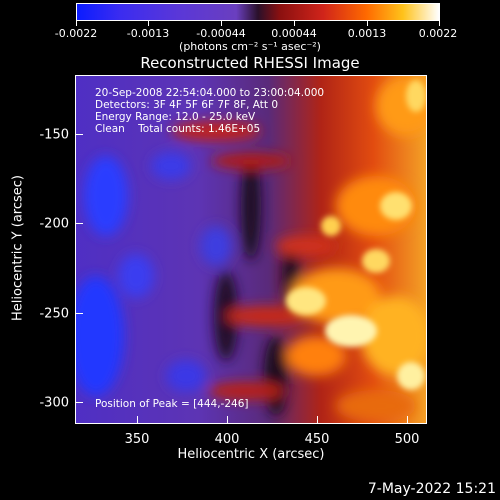  I want to click on image-title: Reconstructed RHESSI Image, so click(250, 63).